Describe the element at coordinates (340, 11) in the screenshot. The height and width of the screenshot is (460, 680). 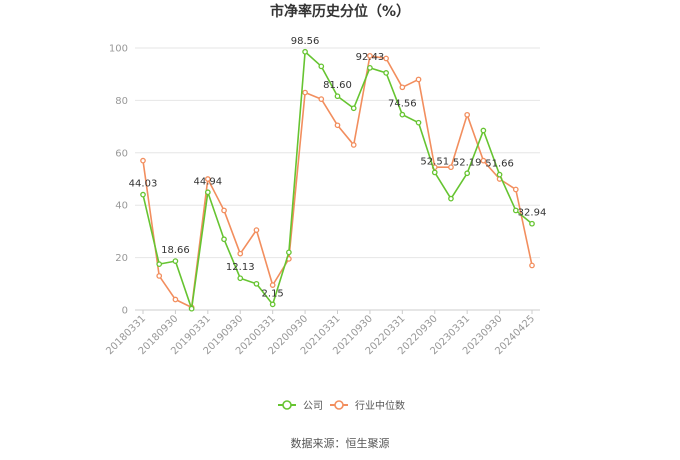
I see `chart-title: 市净率历史分位（%）` at that location.